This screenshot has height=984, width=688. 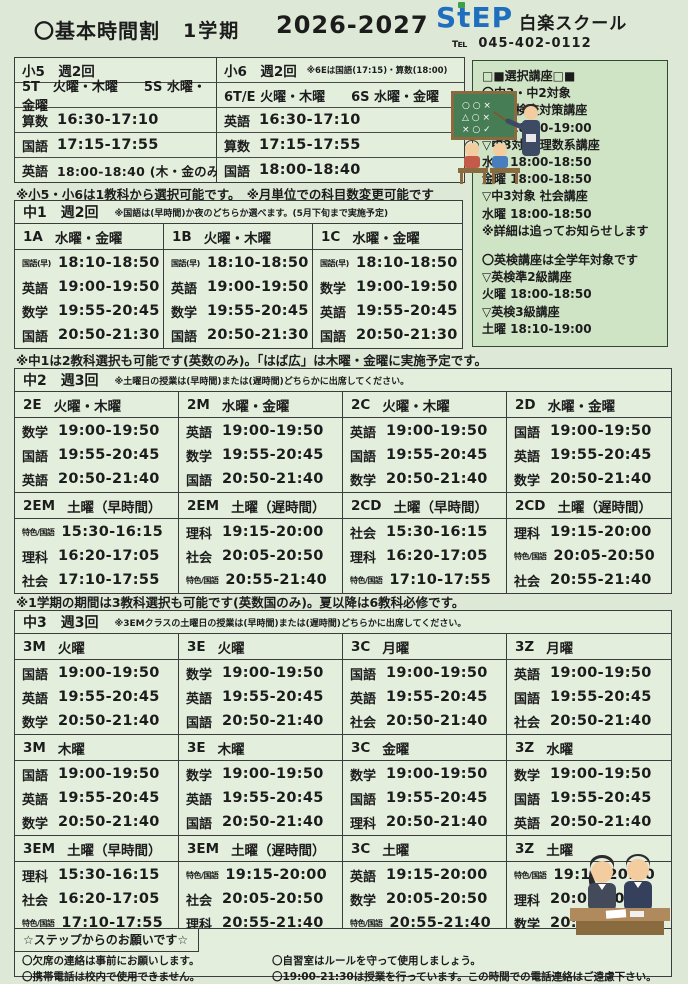 What do you see at coordinates (87, 406) in the screenshot?
I see `class-days: 火曜・木曜` at bounding box center [87, 406].